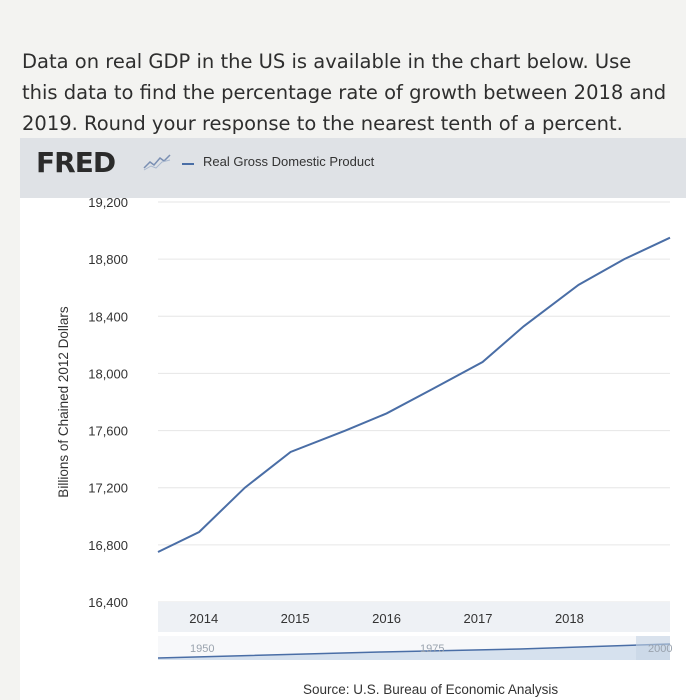 The height and width of the screenshot is (700, 686). Describe the element at coordinates (108, 488) in the screenshot. I see `y-tick-label: 17,200` at that location.